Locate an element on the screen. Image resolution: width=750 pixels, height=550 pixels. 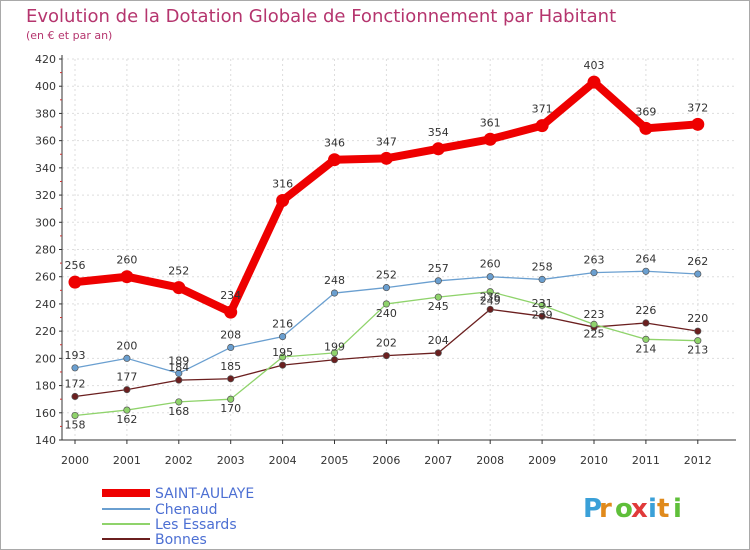
label-Les Essards-2002: 168 is located at coordinates (178, 411).